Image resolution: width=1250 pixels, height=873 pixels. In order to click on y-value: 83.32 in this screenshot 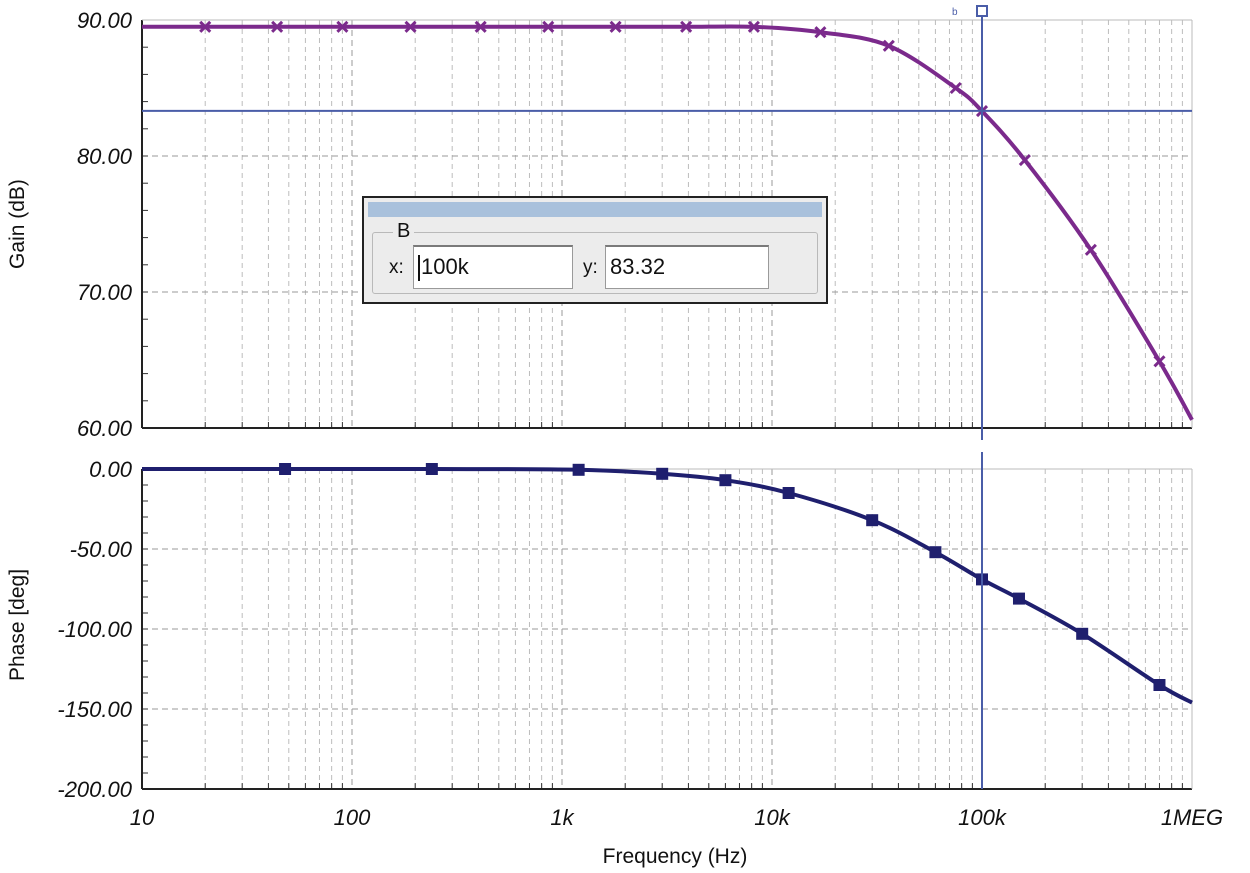, I will do `click(638, 266)`.